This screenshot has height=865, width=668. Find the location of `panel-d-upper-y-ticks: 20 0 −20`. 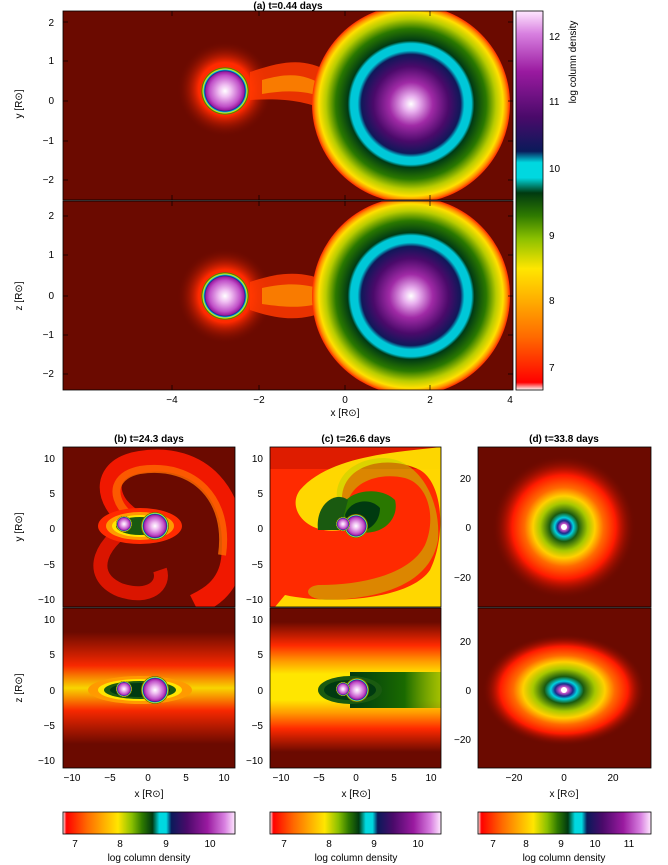

panel-d-upper-y-ticks: 20 0 −20 is located at coordinates (462, 529).